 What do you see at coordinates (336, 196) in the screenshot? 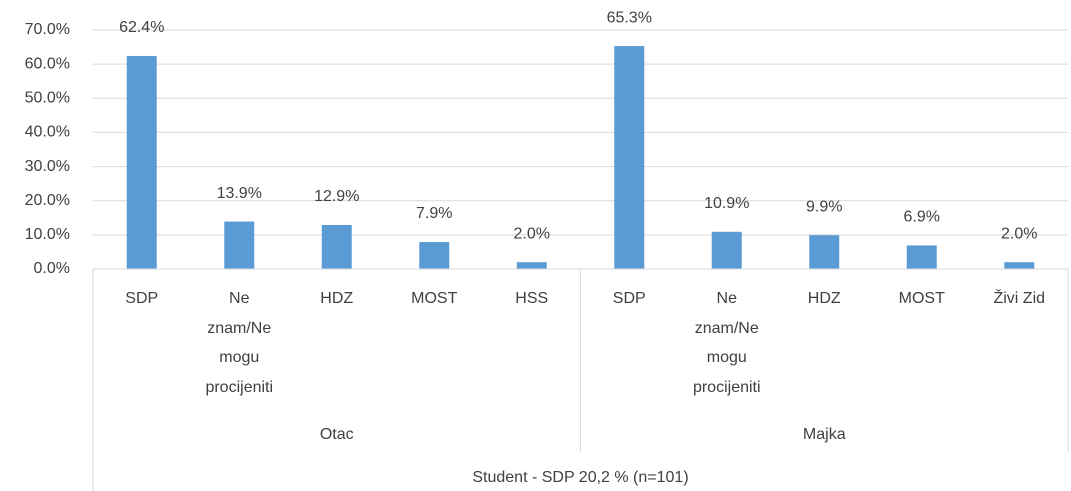
I see `value-label: 12.9%` at bounding box center [336, 196].